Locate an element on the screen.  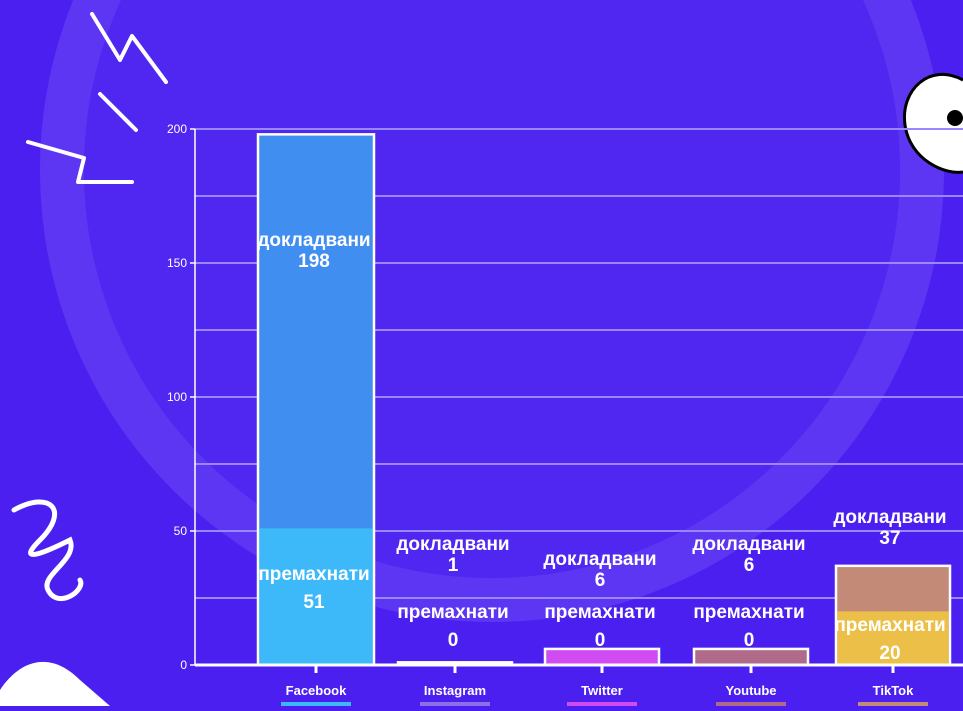
y-tick-label: 0 is located at coordinates (183, 665).